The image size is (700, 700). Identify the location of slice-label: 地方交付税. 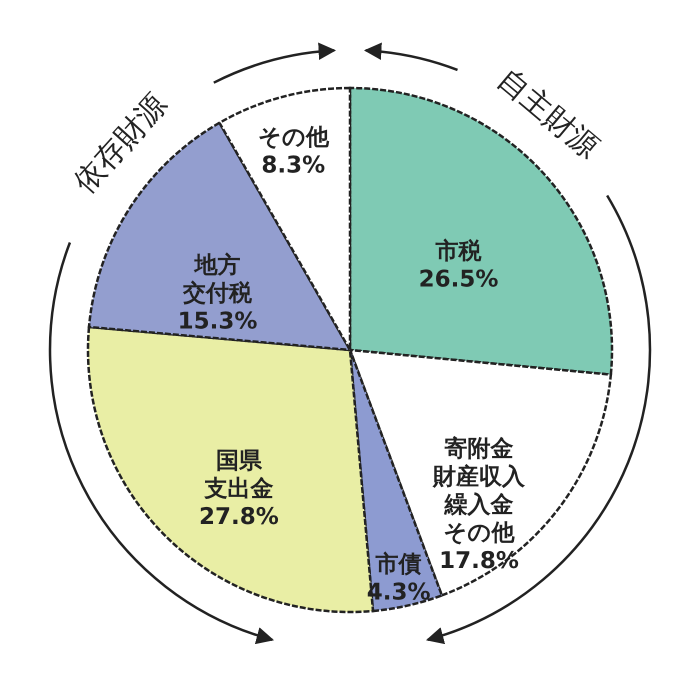
(218, 278).